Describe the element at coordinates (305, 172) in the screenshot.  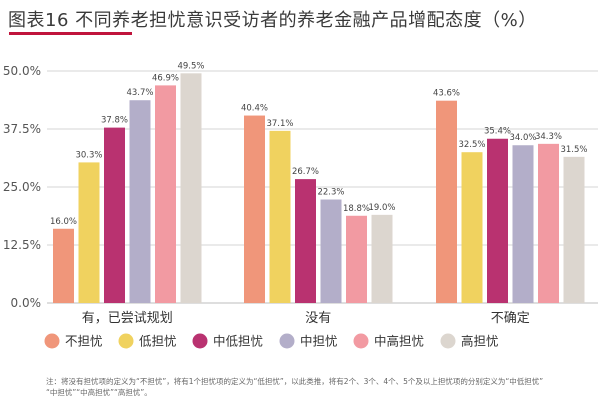
I see `data-label: 26.7%` at that location.